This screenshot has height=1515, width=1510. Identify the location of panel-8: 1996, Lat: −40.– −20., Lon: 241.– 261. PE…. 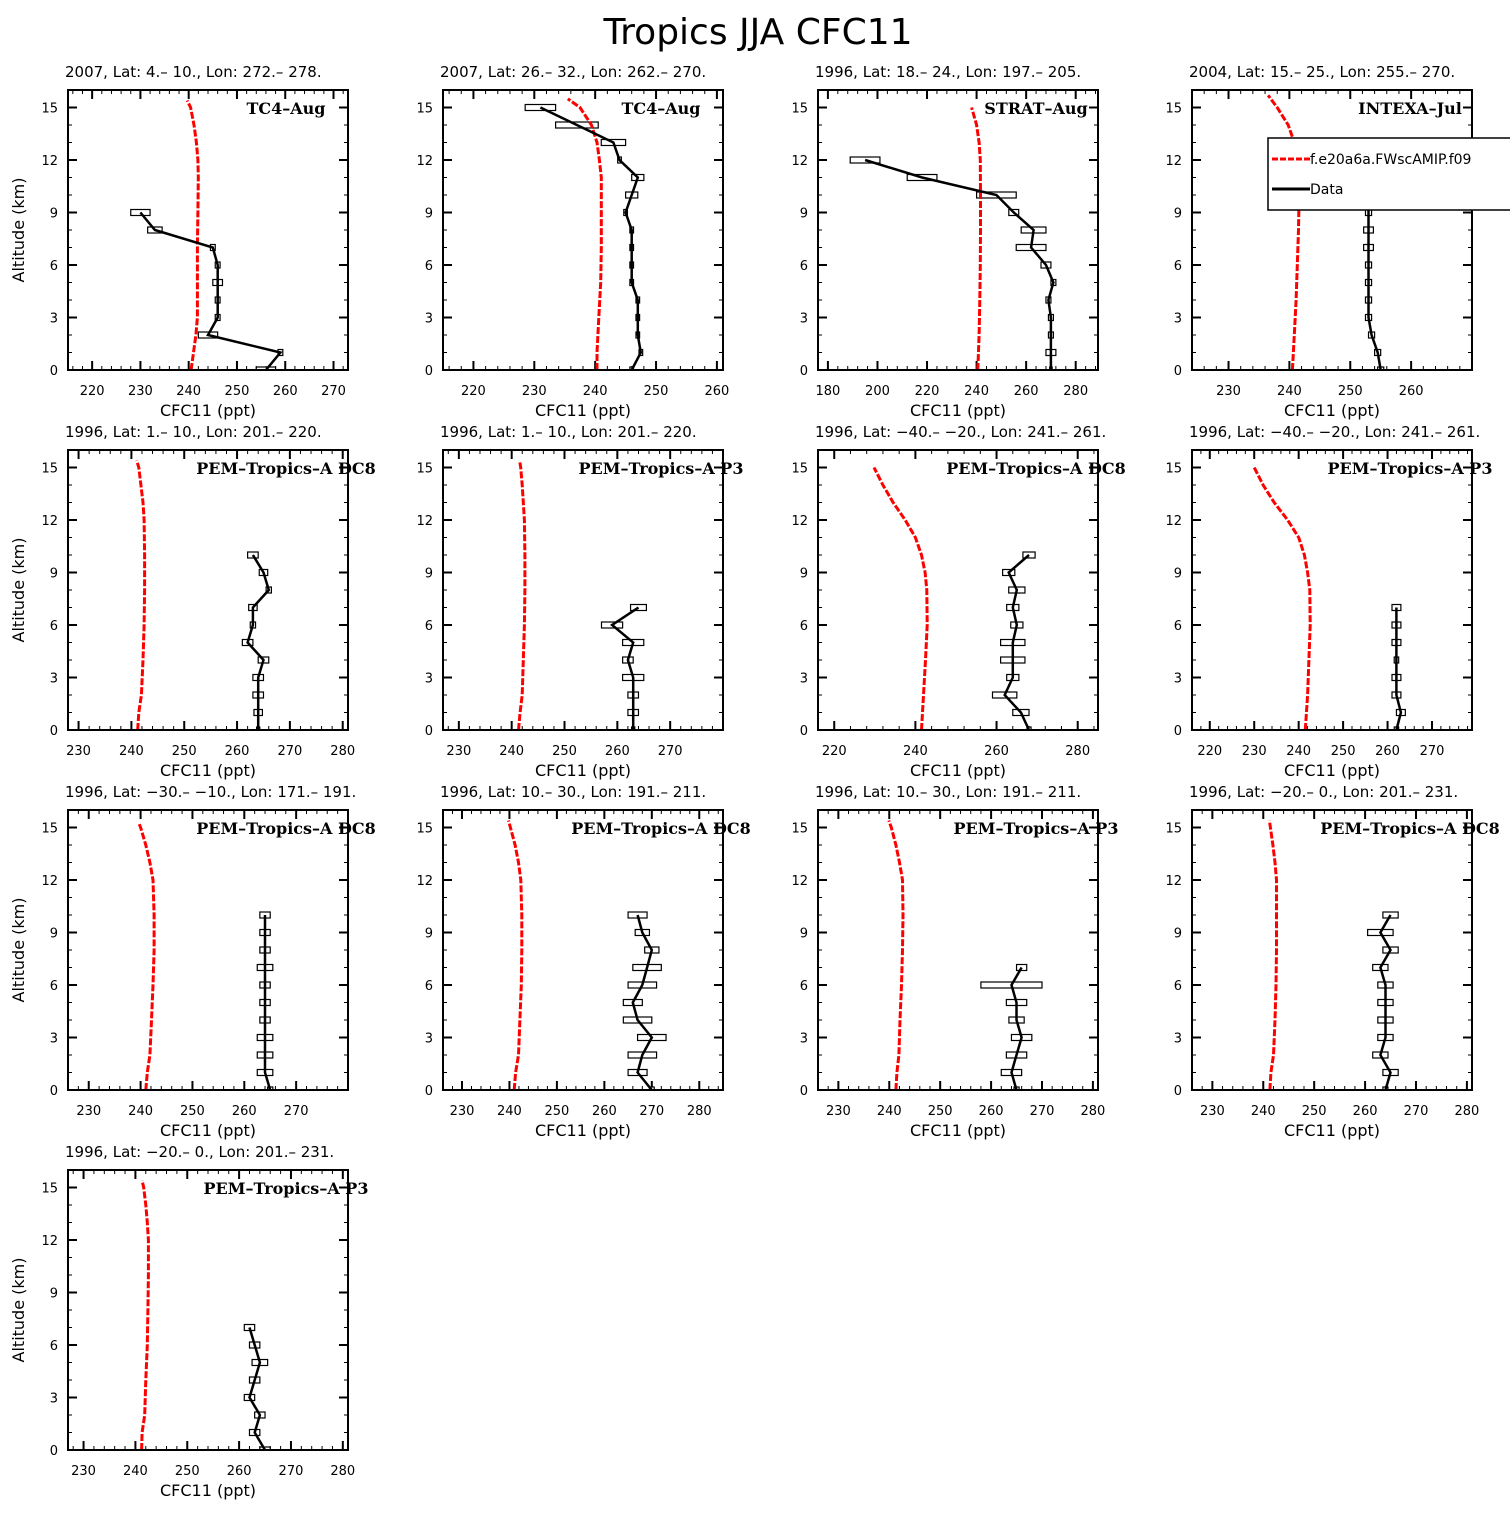
(1328, 601).